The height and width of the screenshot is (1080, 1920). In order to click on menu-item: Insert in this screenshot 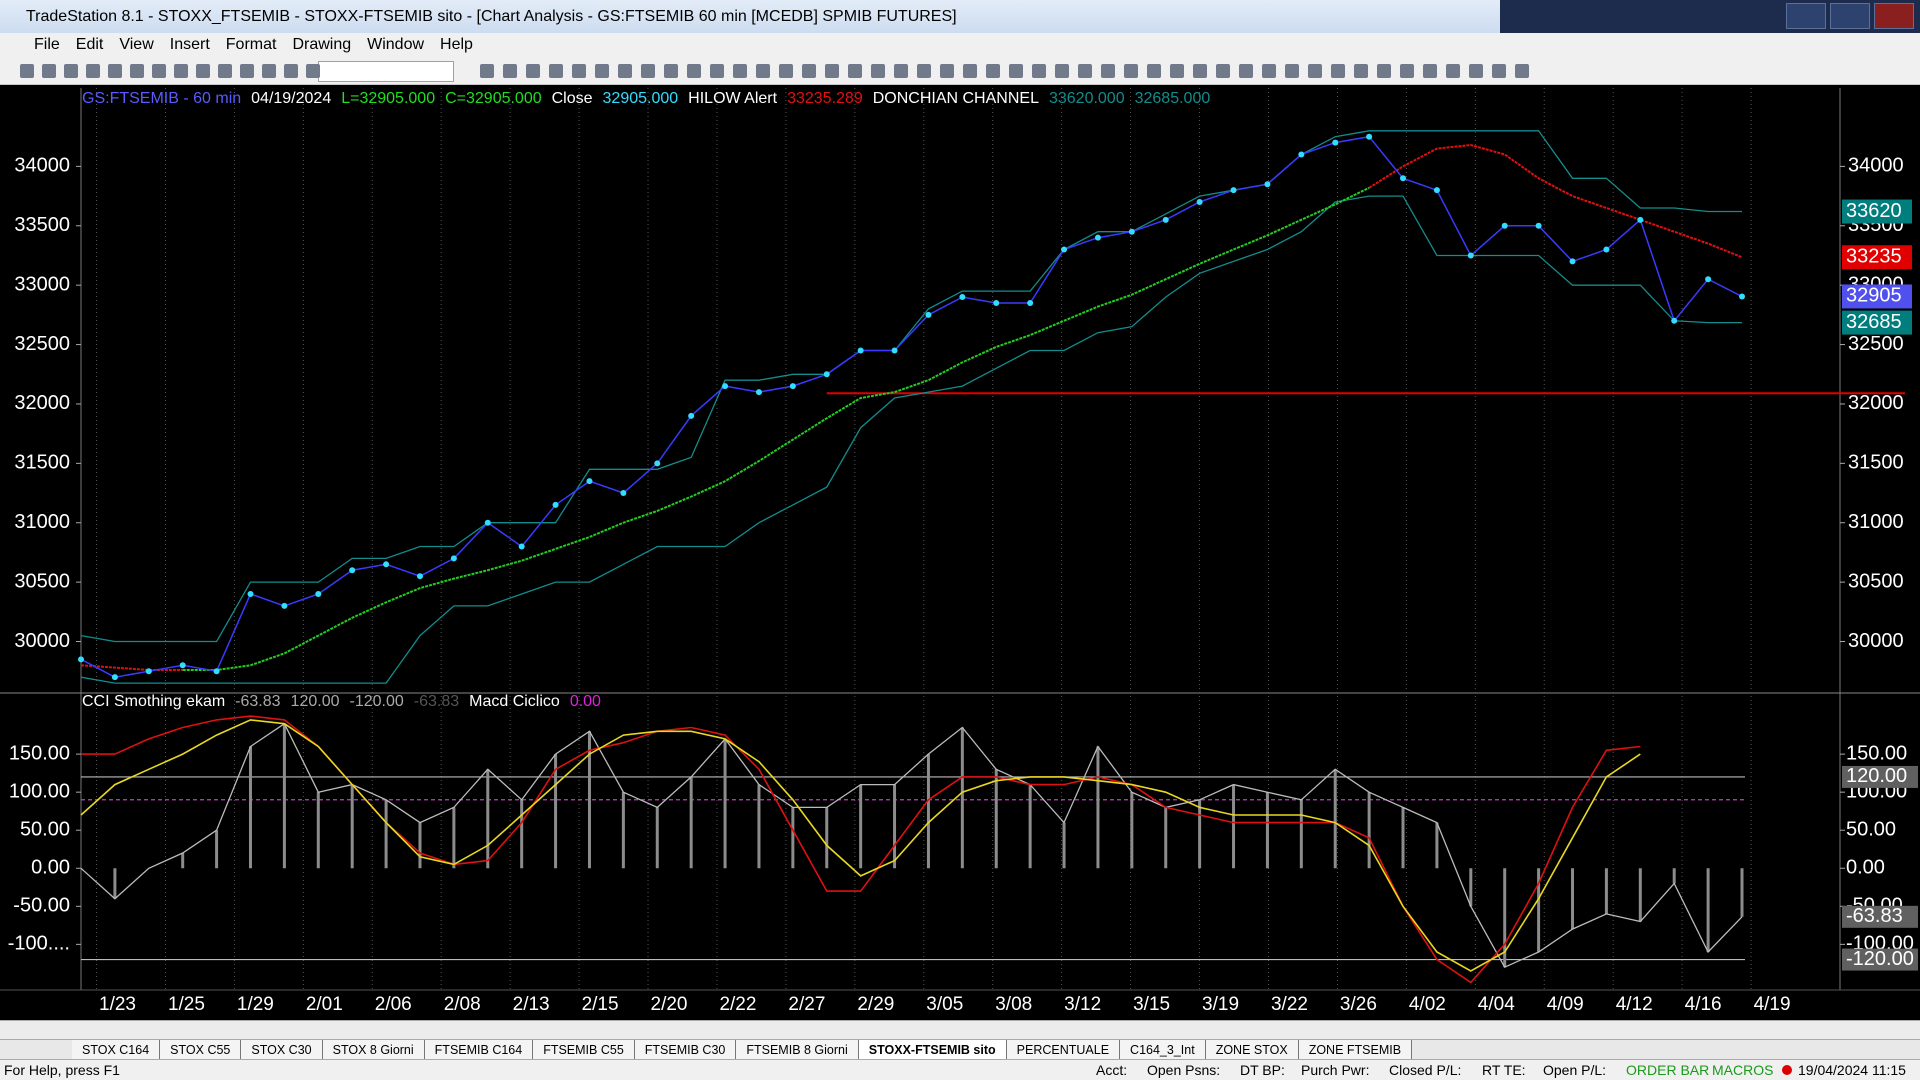, I will do `click(189, 44)`.